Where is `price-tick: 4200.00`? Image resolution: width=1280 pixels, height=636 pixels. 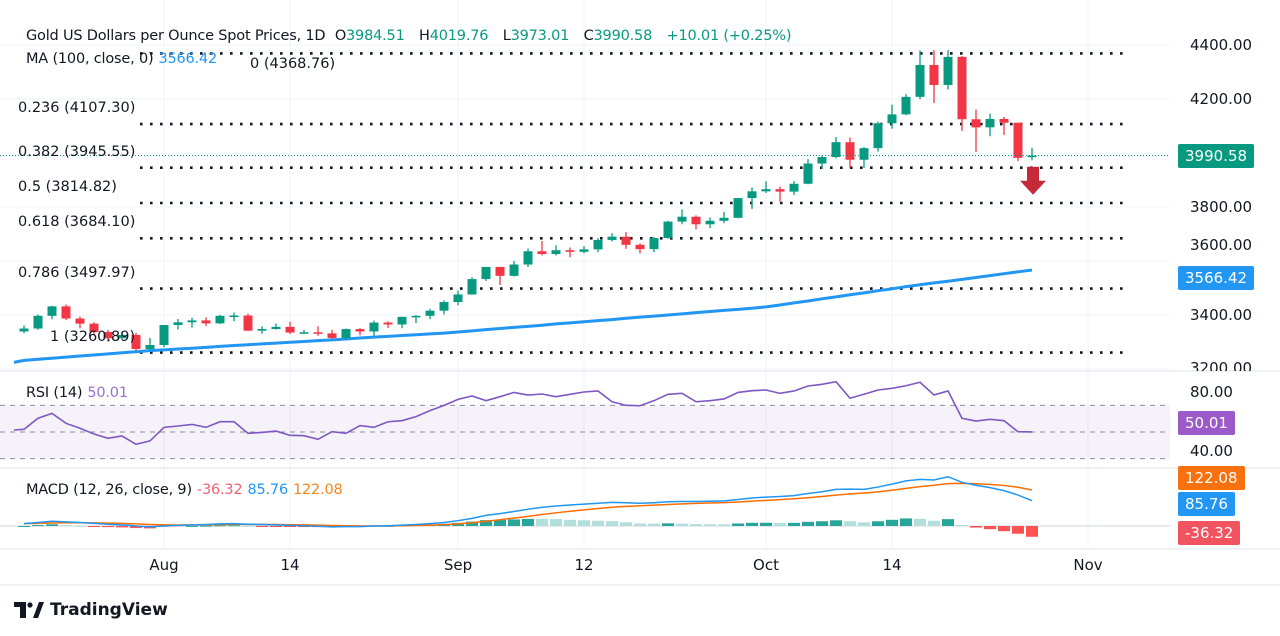
price-tick: 4200.00 is located at coordinates (1221, 99).